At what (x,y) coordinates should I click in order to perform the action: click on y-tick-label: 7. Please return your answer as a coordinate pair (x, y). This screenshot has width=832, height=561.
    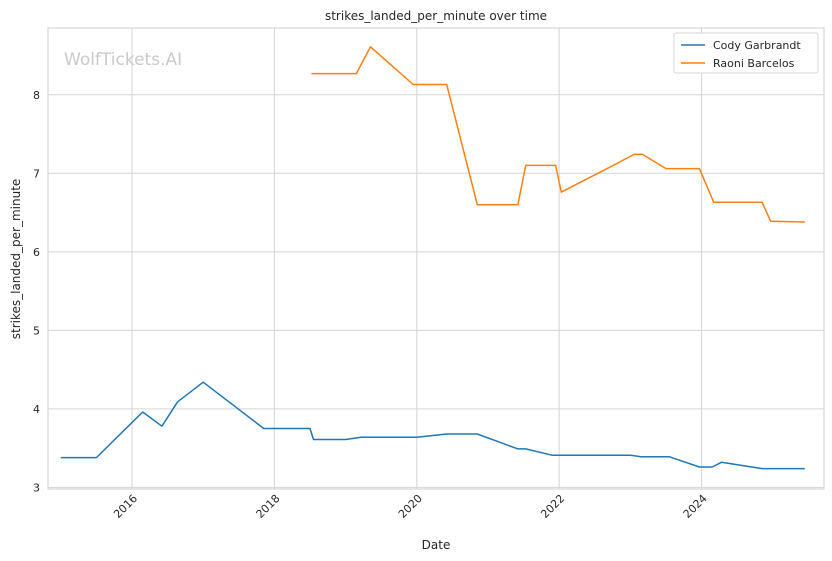
    Looking at the image, I should click on (36, 173).